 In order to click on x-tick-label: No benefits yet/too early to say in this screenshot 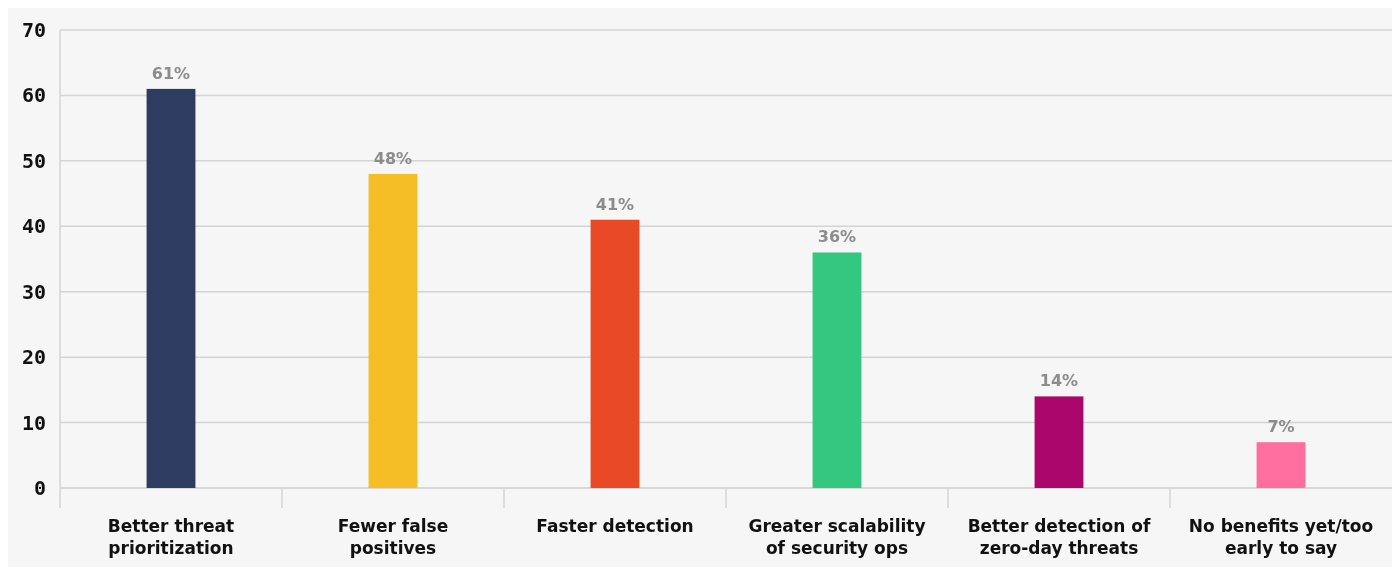, I will do `click(1281, 537)`.